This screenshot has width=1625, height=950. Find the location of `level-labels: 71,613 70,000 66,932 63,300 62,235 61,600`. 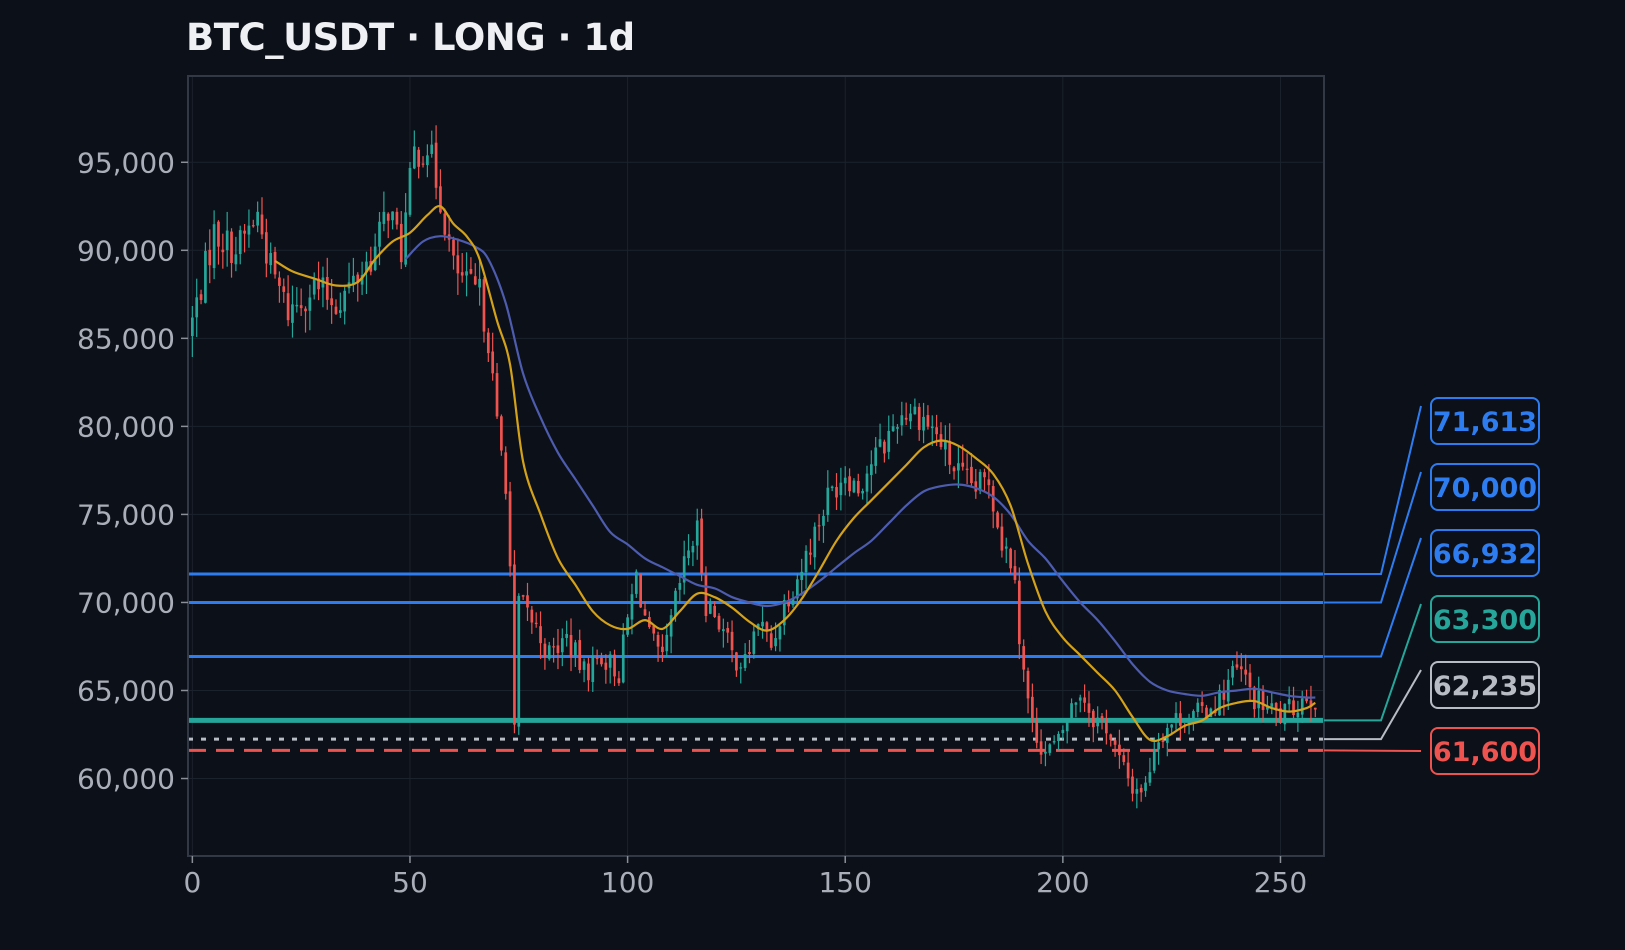

level-labels: 71,613 70,000 66,932 63,300 62,235 61,600 is located at coordinates (1431, 586).